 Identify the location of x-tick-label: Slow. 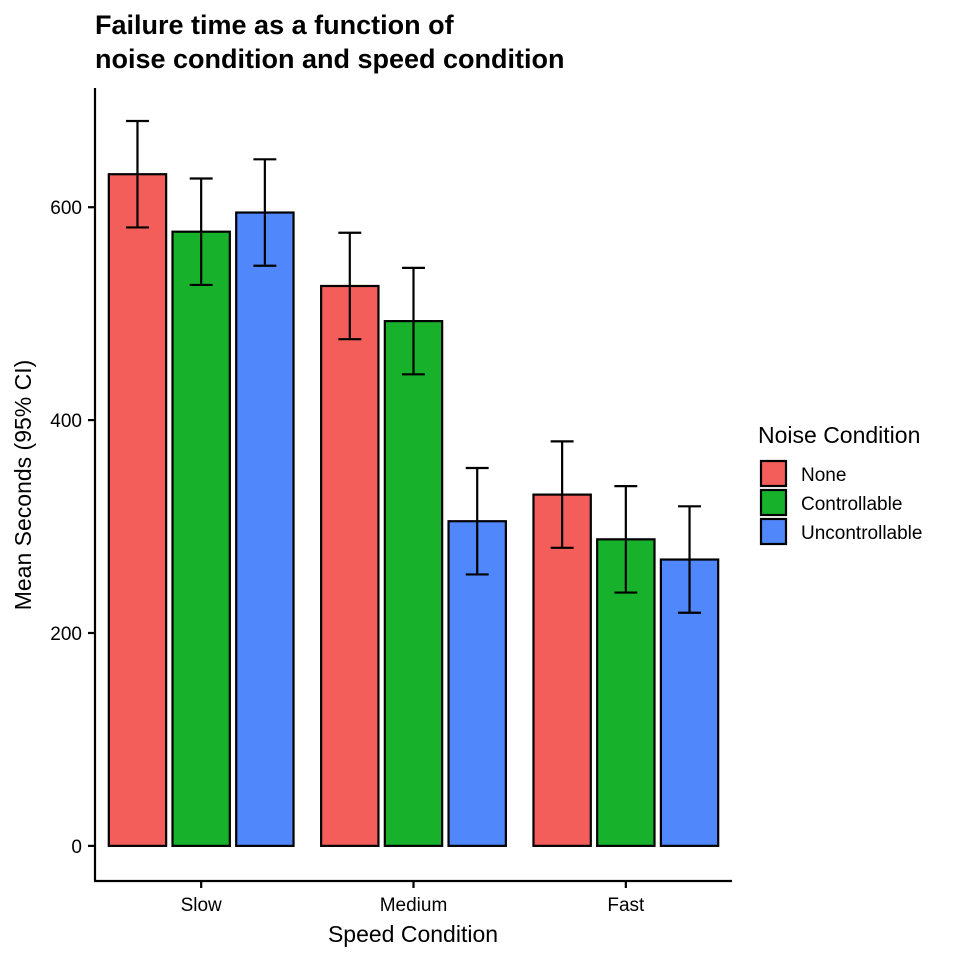
(201, 905).